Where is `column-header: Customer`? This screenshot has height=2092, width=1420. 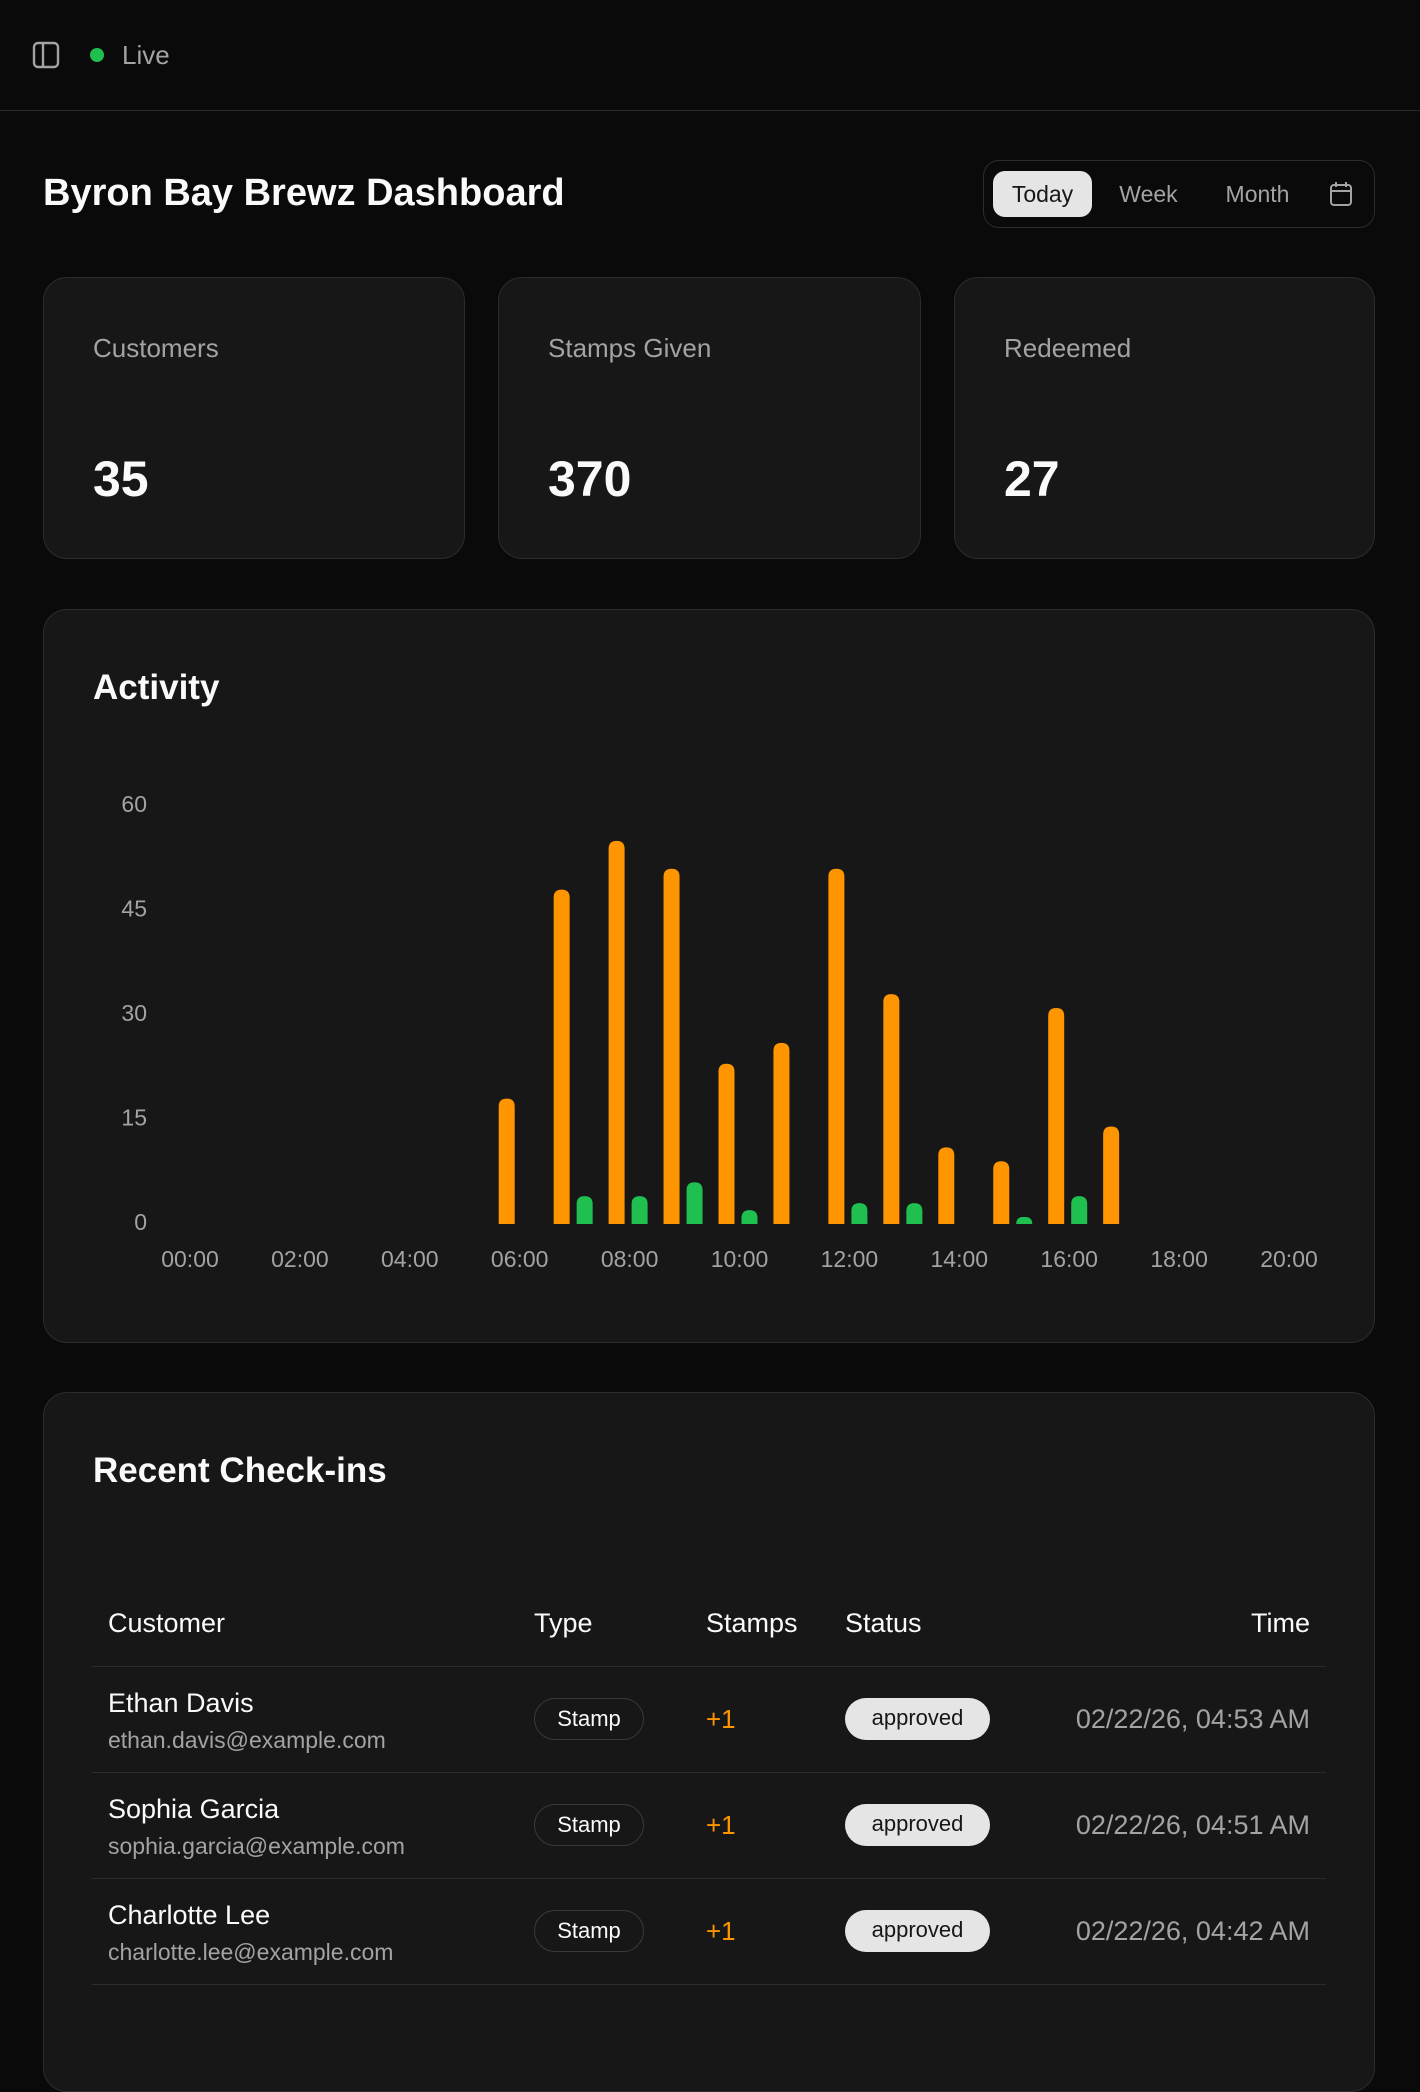 column-header: Customer is located at coordinates (167, 1623).